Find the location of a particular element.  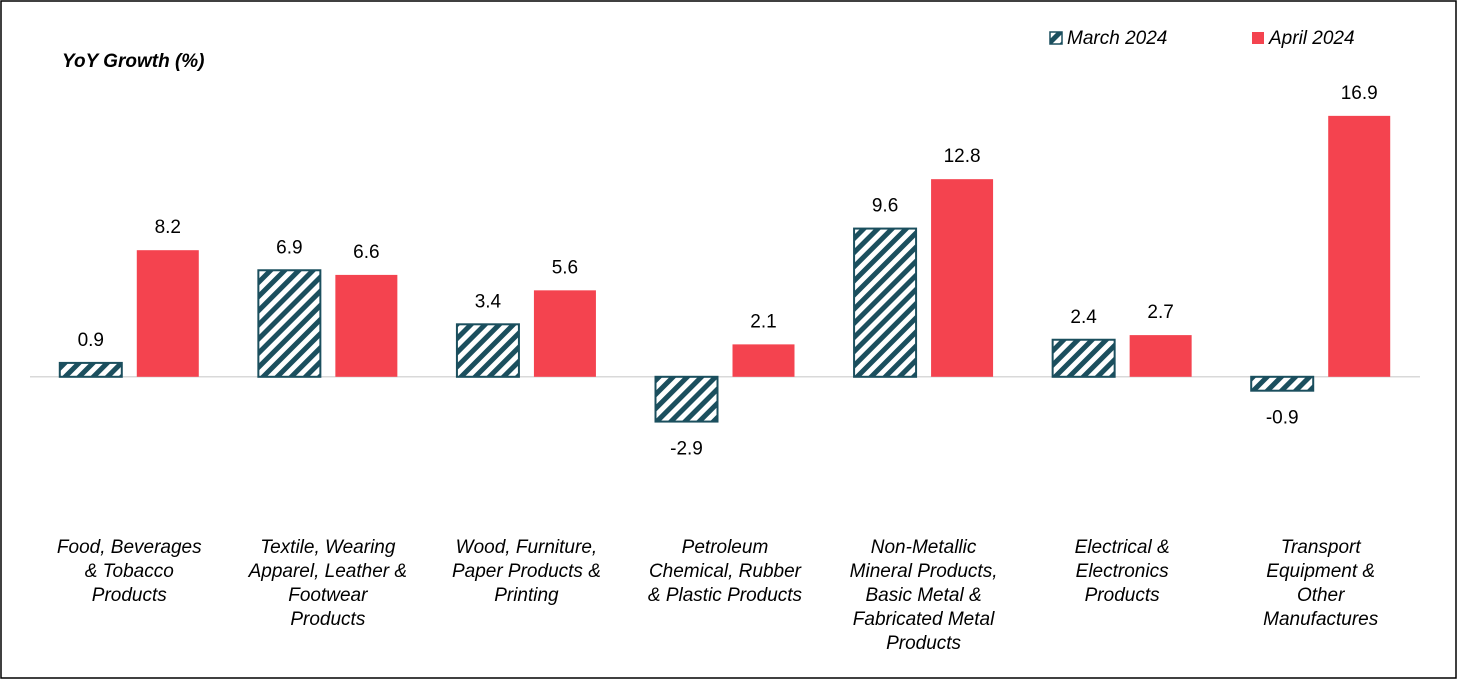

value-label: 2.7 is located at coordinates (1160, 312).